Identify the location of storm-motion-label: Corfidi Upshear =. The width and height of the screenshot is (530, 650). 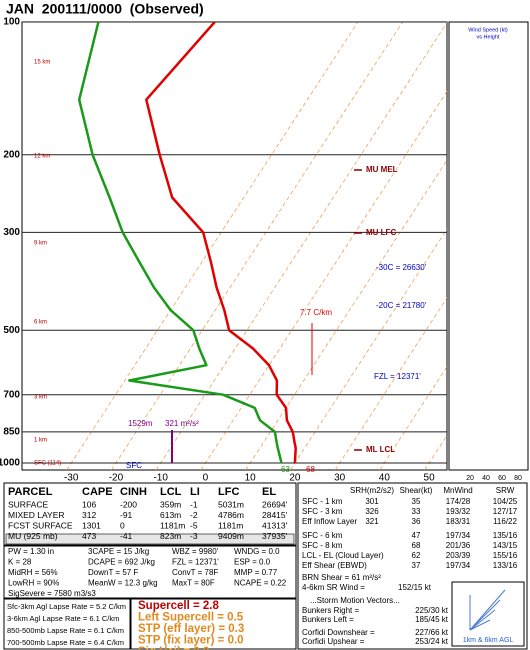
(333, 641).